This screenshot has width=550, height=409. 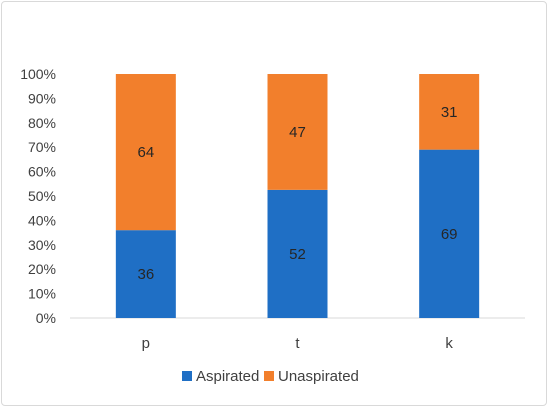 What do you see at coordinates (42, 172) in the screenshot?
I see `y-tick-label: 60%` at bounding box center [42, 172].